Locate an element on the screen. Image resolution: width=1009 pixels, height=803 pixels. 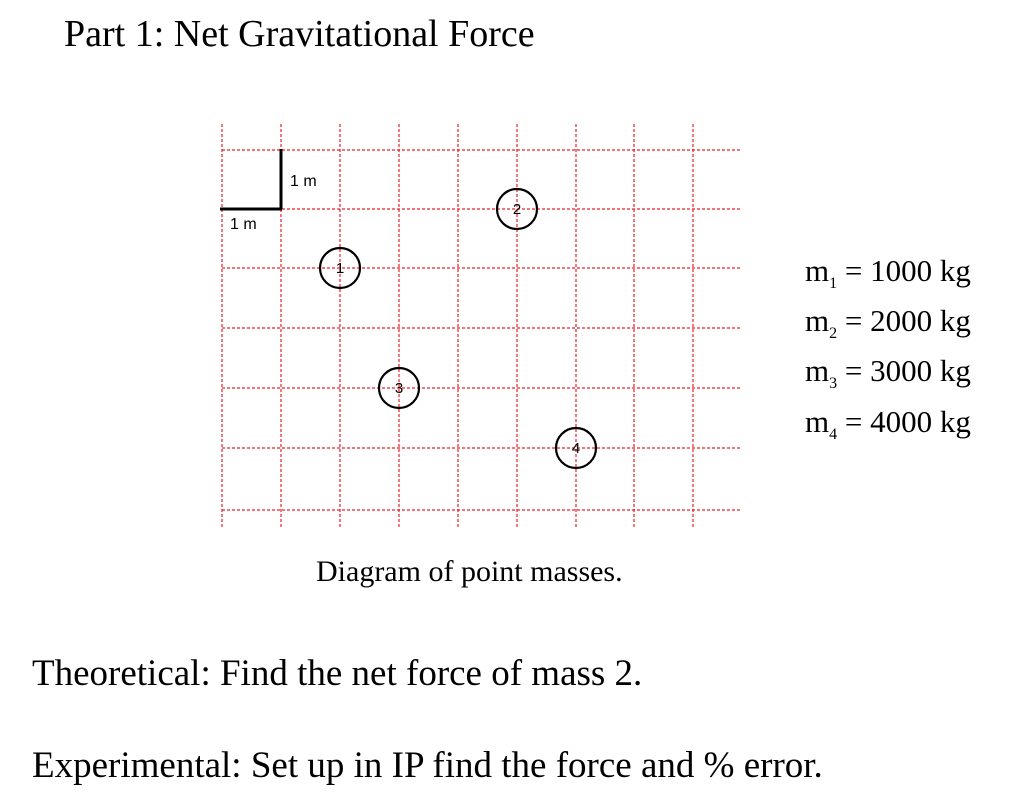
mass-3-label: 3 is located at coordinates (399, 388).